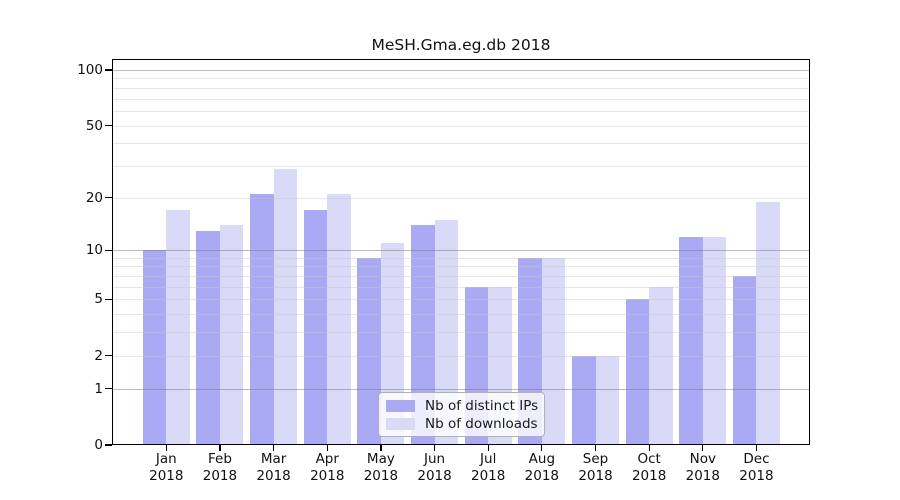  I want to click on y-tick-label-1: 1, so click(98, 388).